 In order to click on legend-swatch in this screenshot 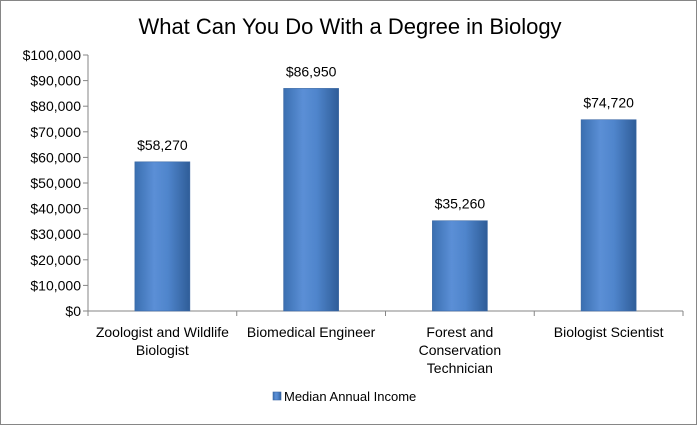, I will do `click(277, 396)`.